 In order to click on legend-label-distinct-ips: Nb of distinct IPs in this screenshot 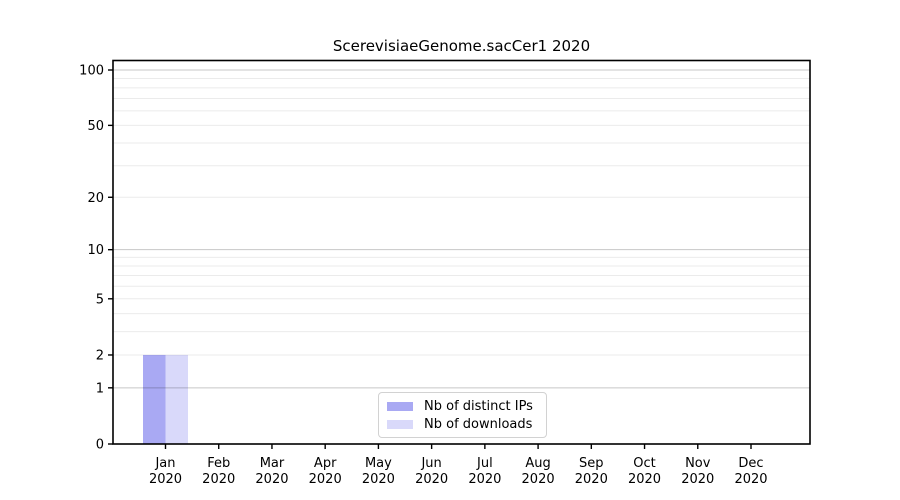, I will do `click(478, 406)`.